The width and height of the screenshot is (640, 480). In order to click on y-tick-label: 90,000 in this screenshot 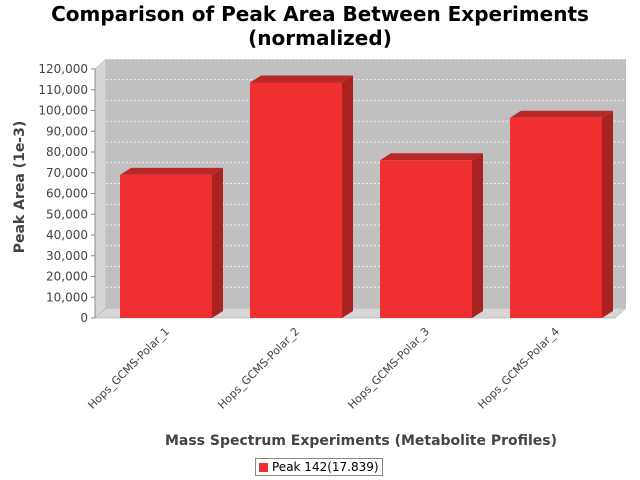, I will do `click(67, 131)`.